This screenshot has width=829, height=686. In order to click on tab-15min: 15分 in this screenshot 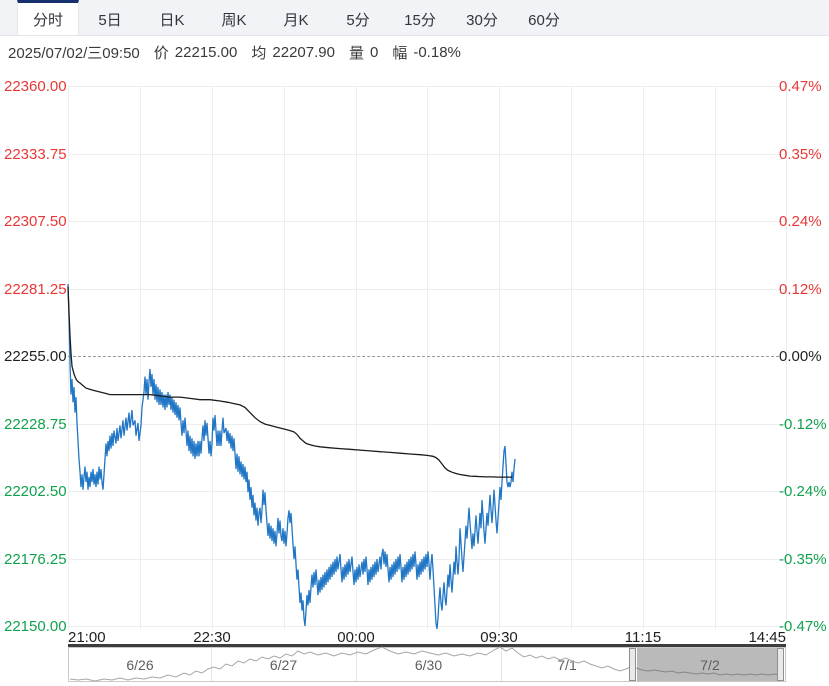, I will do `click(420, 20)`.